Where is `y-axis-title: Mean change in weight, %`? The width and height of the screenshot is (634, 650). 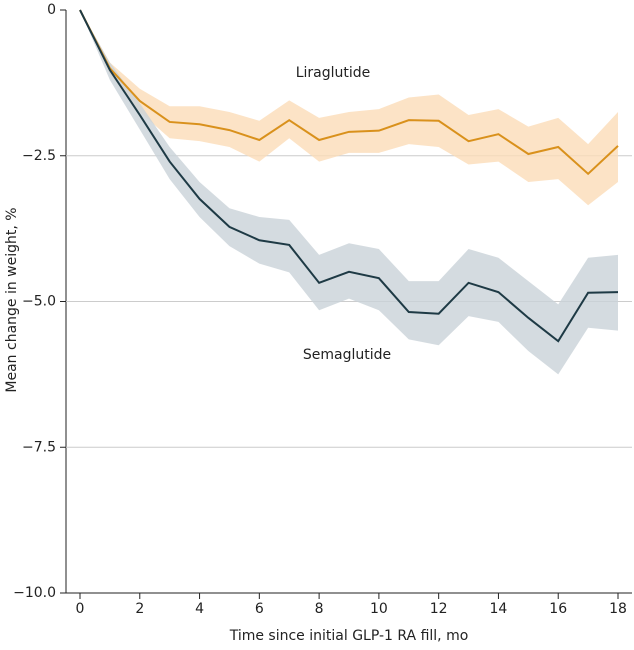
y-axis-title: Mean change in weight, % is located at coordinates (12, 299).